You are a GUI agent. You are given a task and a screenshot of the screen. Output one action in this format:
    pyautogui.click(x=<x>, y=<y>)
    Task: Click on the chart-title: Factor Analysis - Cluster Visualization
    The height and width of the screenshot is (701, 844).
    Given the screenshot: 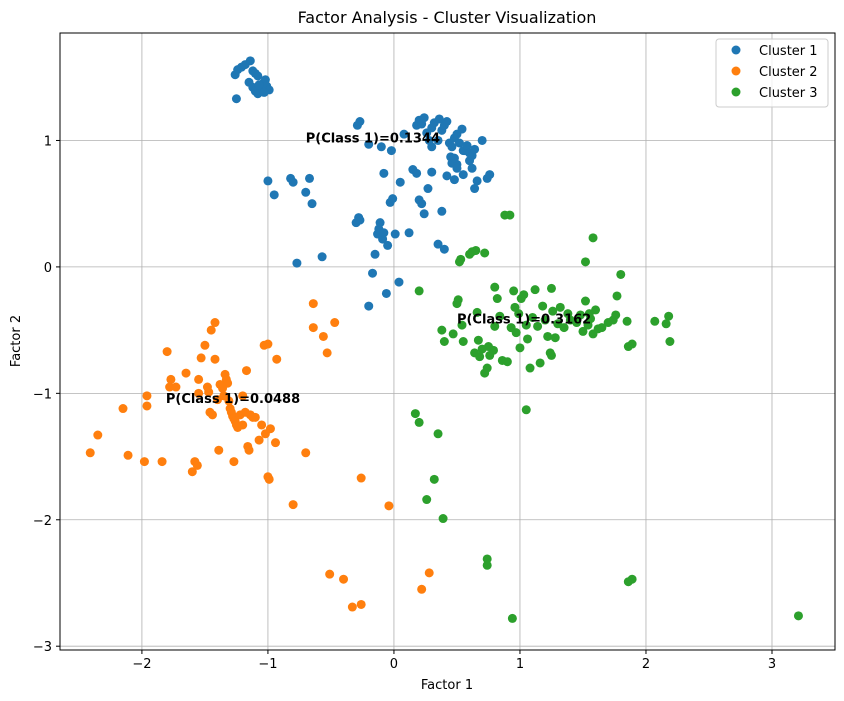 What is the action you would take?
    pyautogui.click(x=447, y=17)
    